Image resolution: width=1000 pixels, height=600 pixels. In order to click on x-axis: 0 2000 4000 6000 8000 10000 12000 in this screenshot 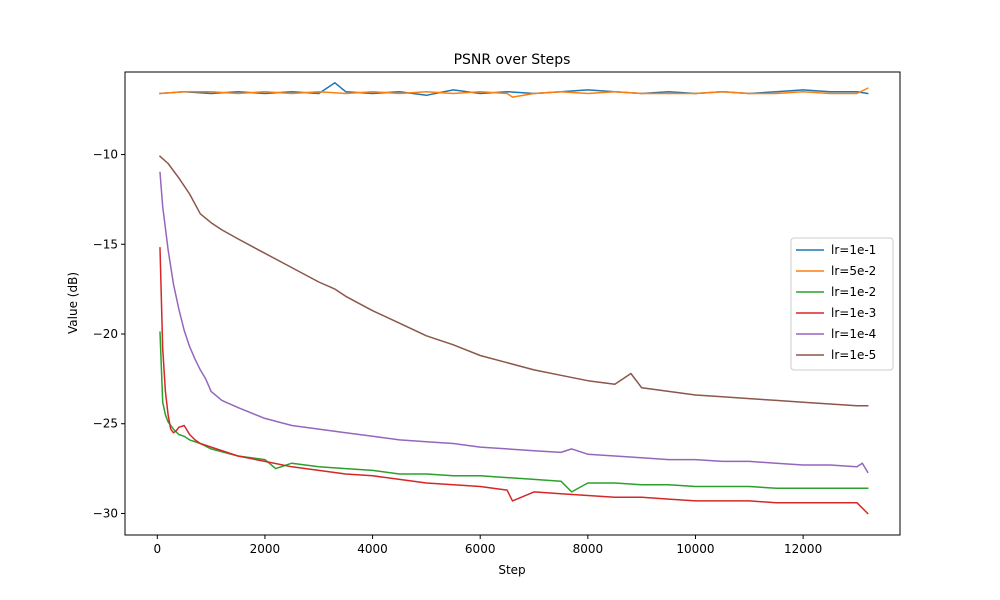, I will do `click(487, 545)`.